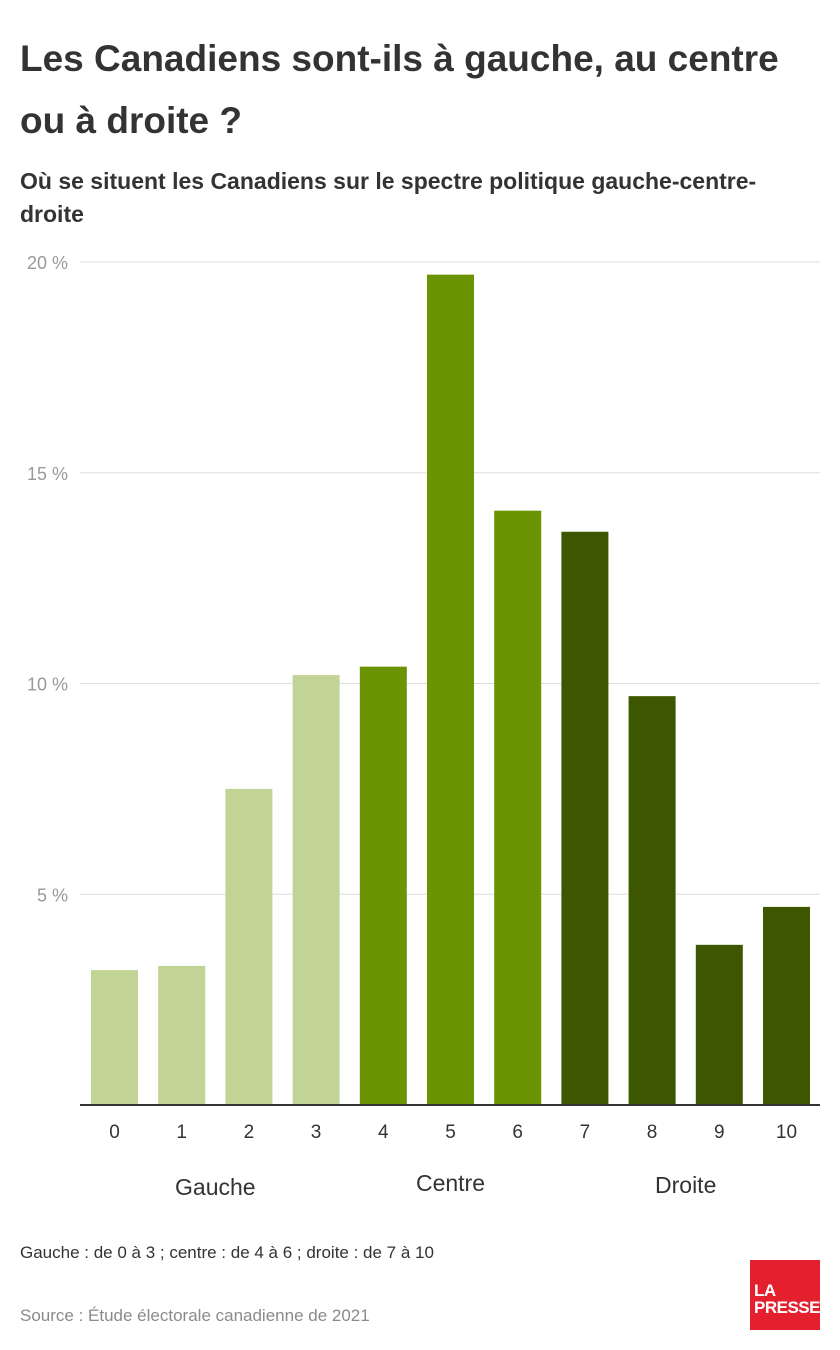 Image resolution: width=840 pixels, height=1350 pixels. What do you see at coordinates (652, 1132) in the screenshot?
I see `x-tick-label: 8` at bounding box center [652, 1132].